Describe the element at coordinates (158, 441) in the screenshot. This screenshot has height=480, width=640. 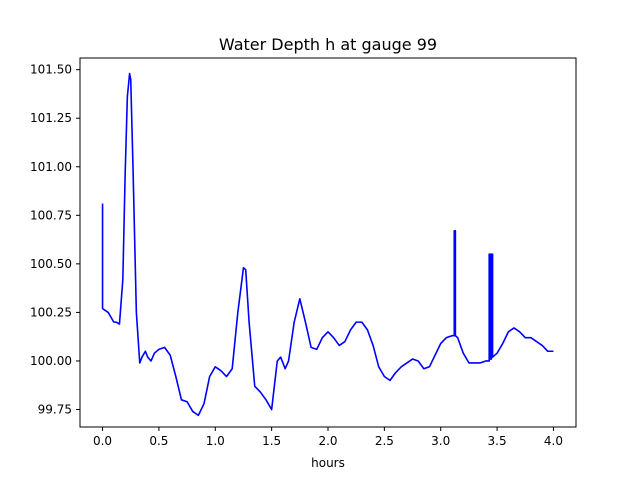
I see `x-tick-label: 0.5` at that location.